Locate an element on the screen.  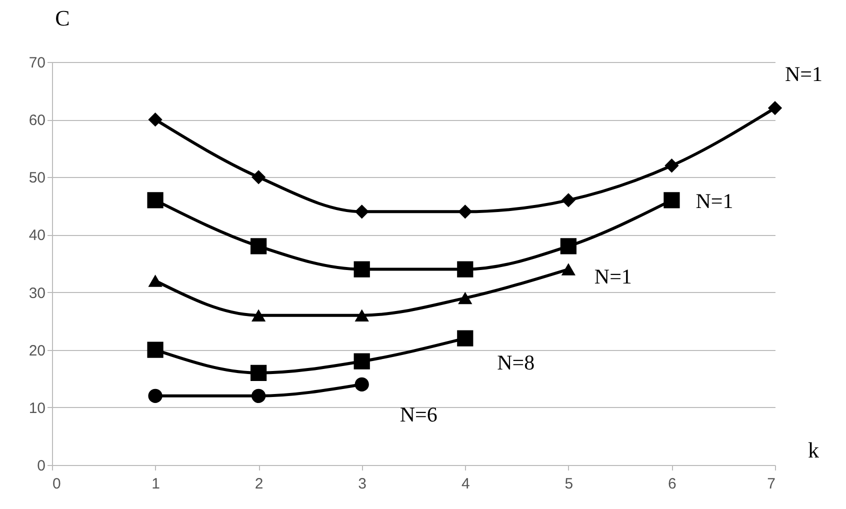
x-tick-label: 5 is located at coordinates (569, 484).